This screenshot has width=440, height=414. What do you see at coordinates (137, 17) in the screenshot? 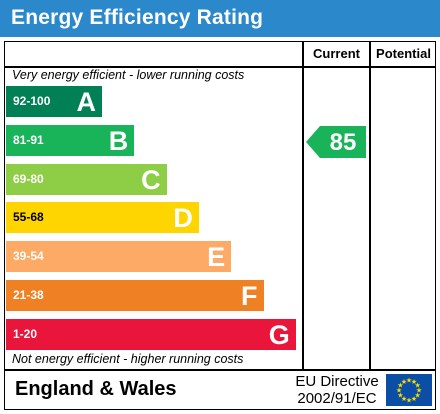
I see `page-title: Energy Efficiency Rating` at bounding box center [137, 17].